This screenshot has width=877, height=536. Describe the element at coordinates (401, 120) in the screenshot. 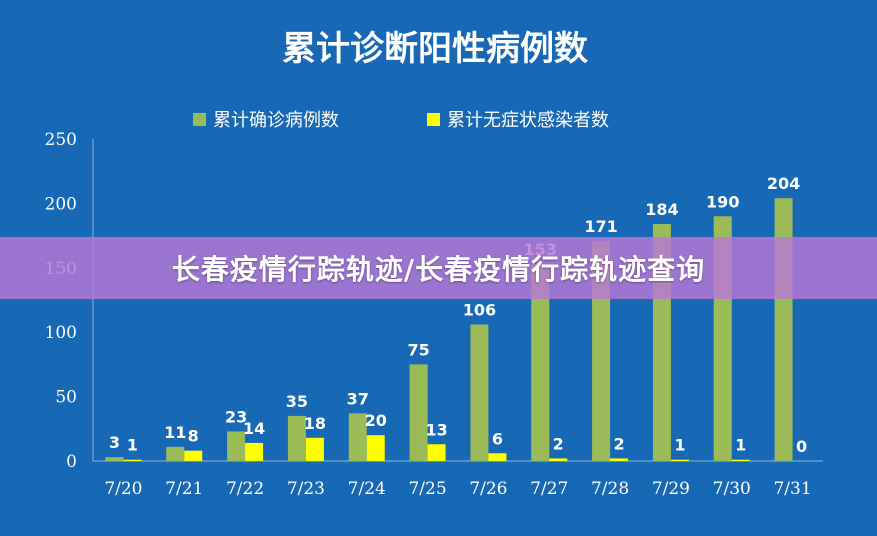

I see `legend: 累计确诊病例数 累计无症状感染者数` at that location.